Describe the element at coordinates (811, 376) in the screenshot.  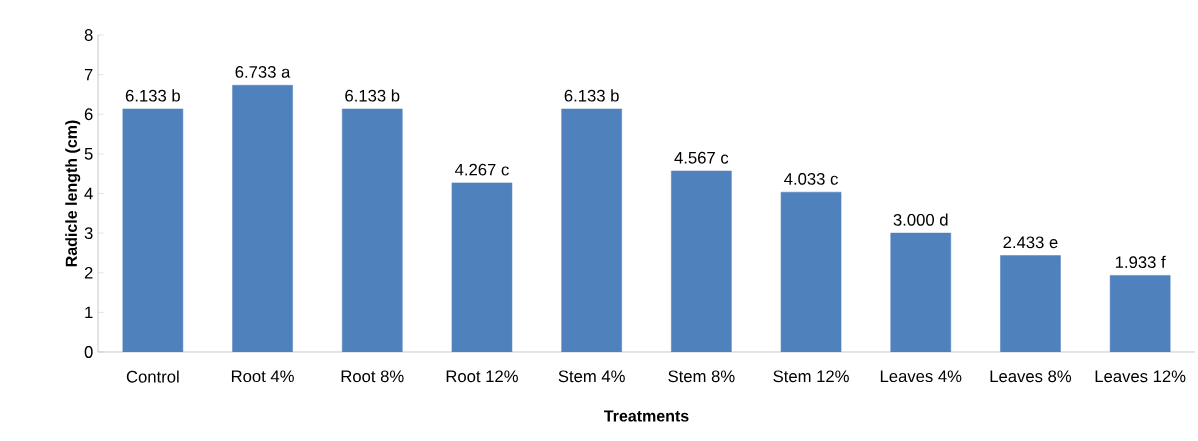
I see `x-tick-label: Stem 12%` at that location.